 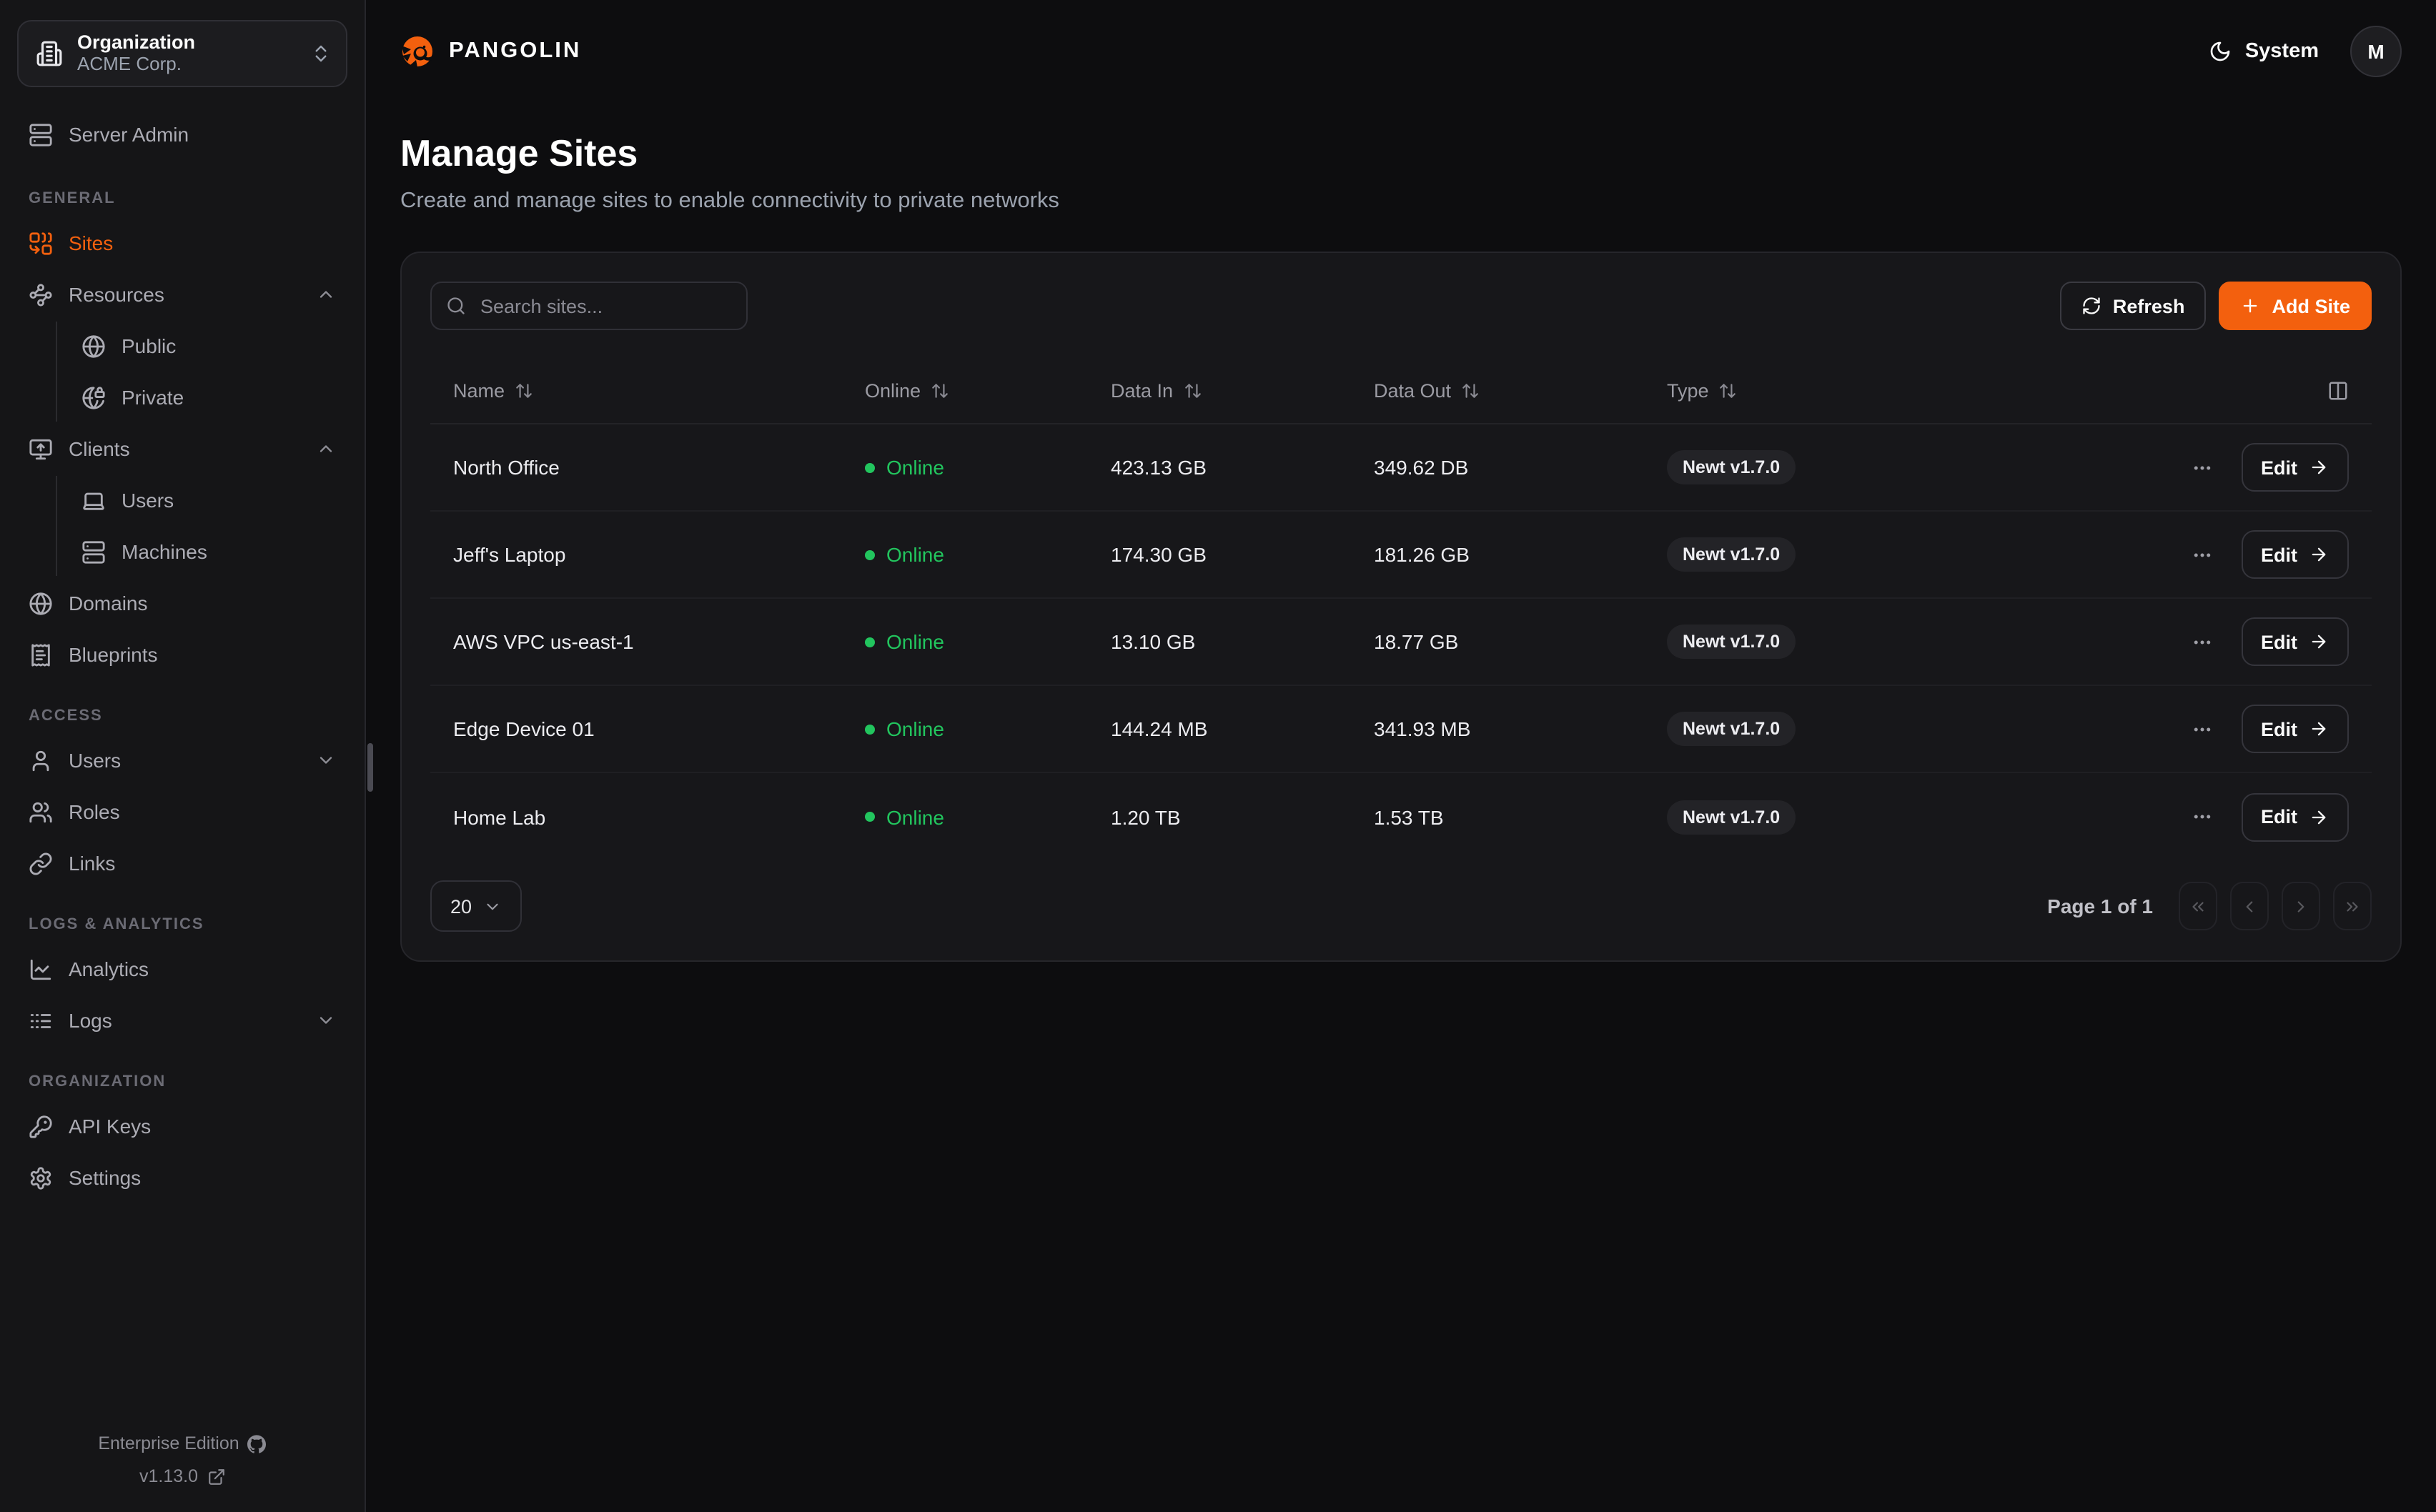 I want to click on avatar: M, so click(x=2376, y=52).